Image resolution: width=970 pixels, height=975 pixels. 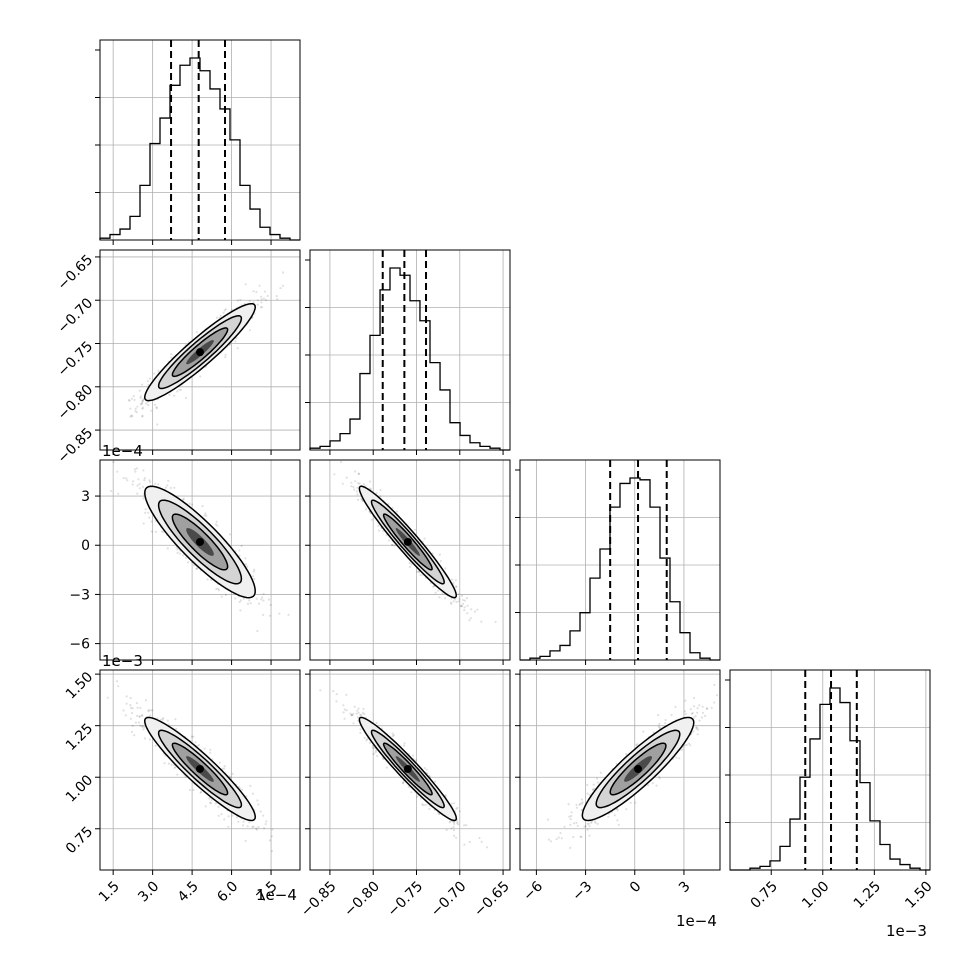 What do you see at coordinates (184, 562) in the screenshot?
I see `scatter-panel-2-0: −6−303` at bounding box center [184, 562].